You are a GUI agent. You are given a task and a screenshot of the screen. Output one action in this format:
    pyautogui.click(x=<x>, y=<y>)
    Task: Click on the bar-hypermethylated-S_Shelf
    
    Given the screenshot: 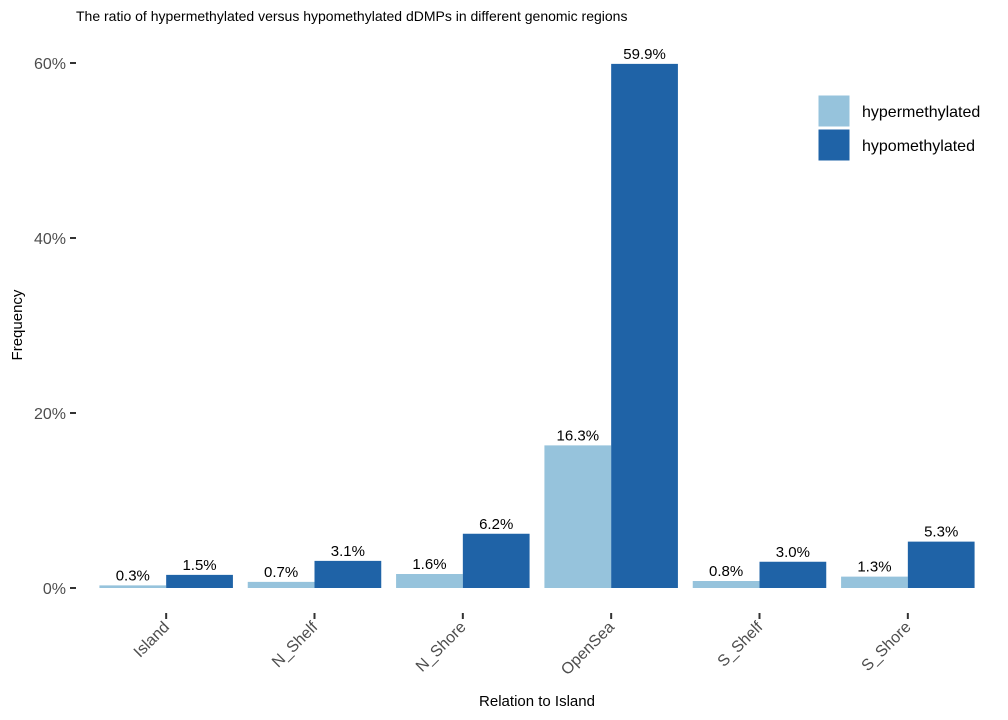 What is the action you would take?
    pyautogui.click(x=726, y=584)
    